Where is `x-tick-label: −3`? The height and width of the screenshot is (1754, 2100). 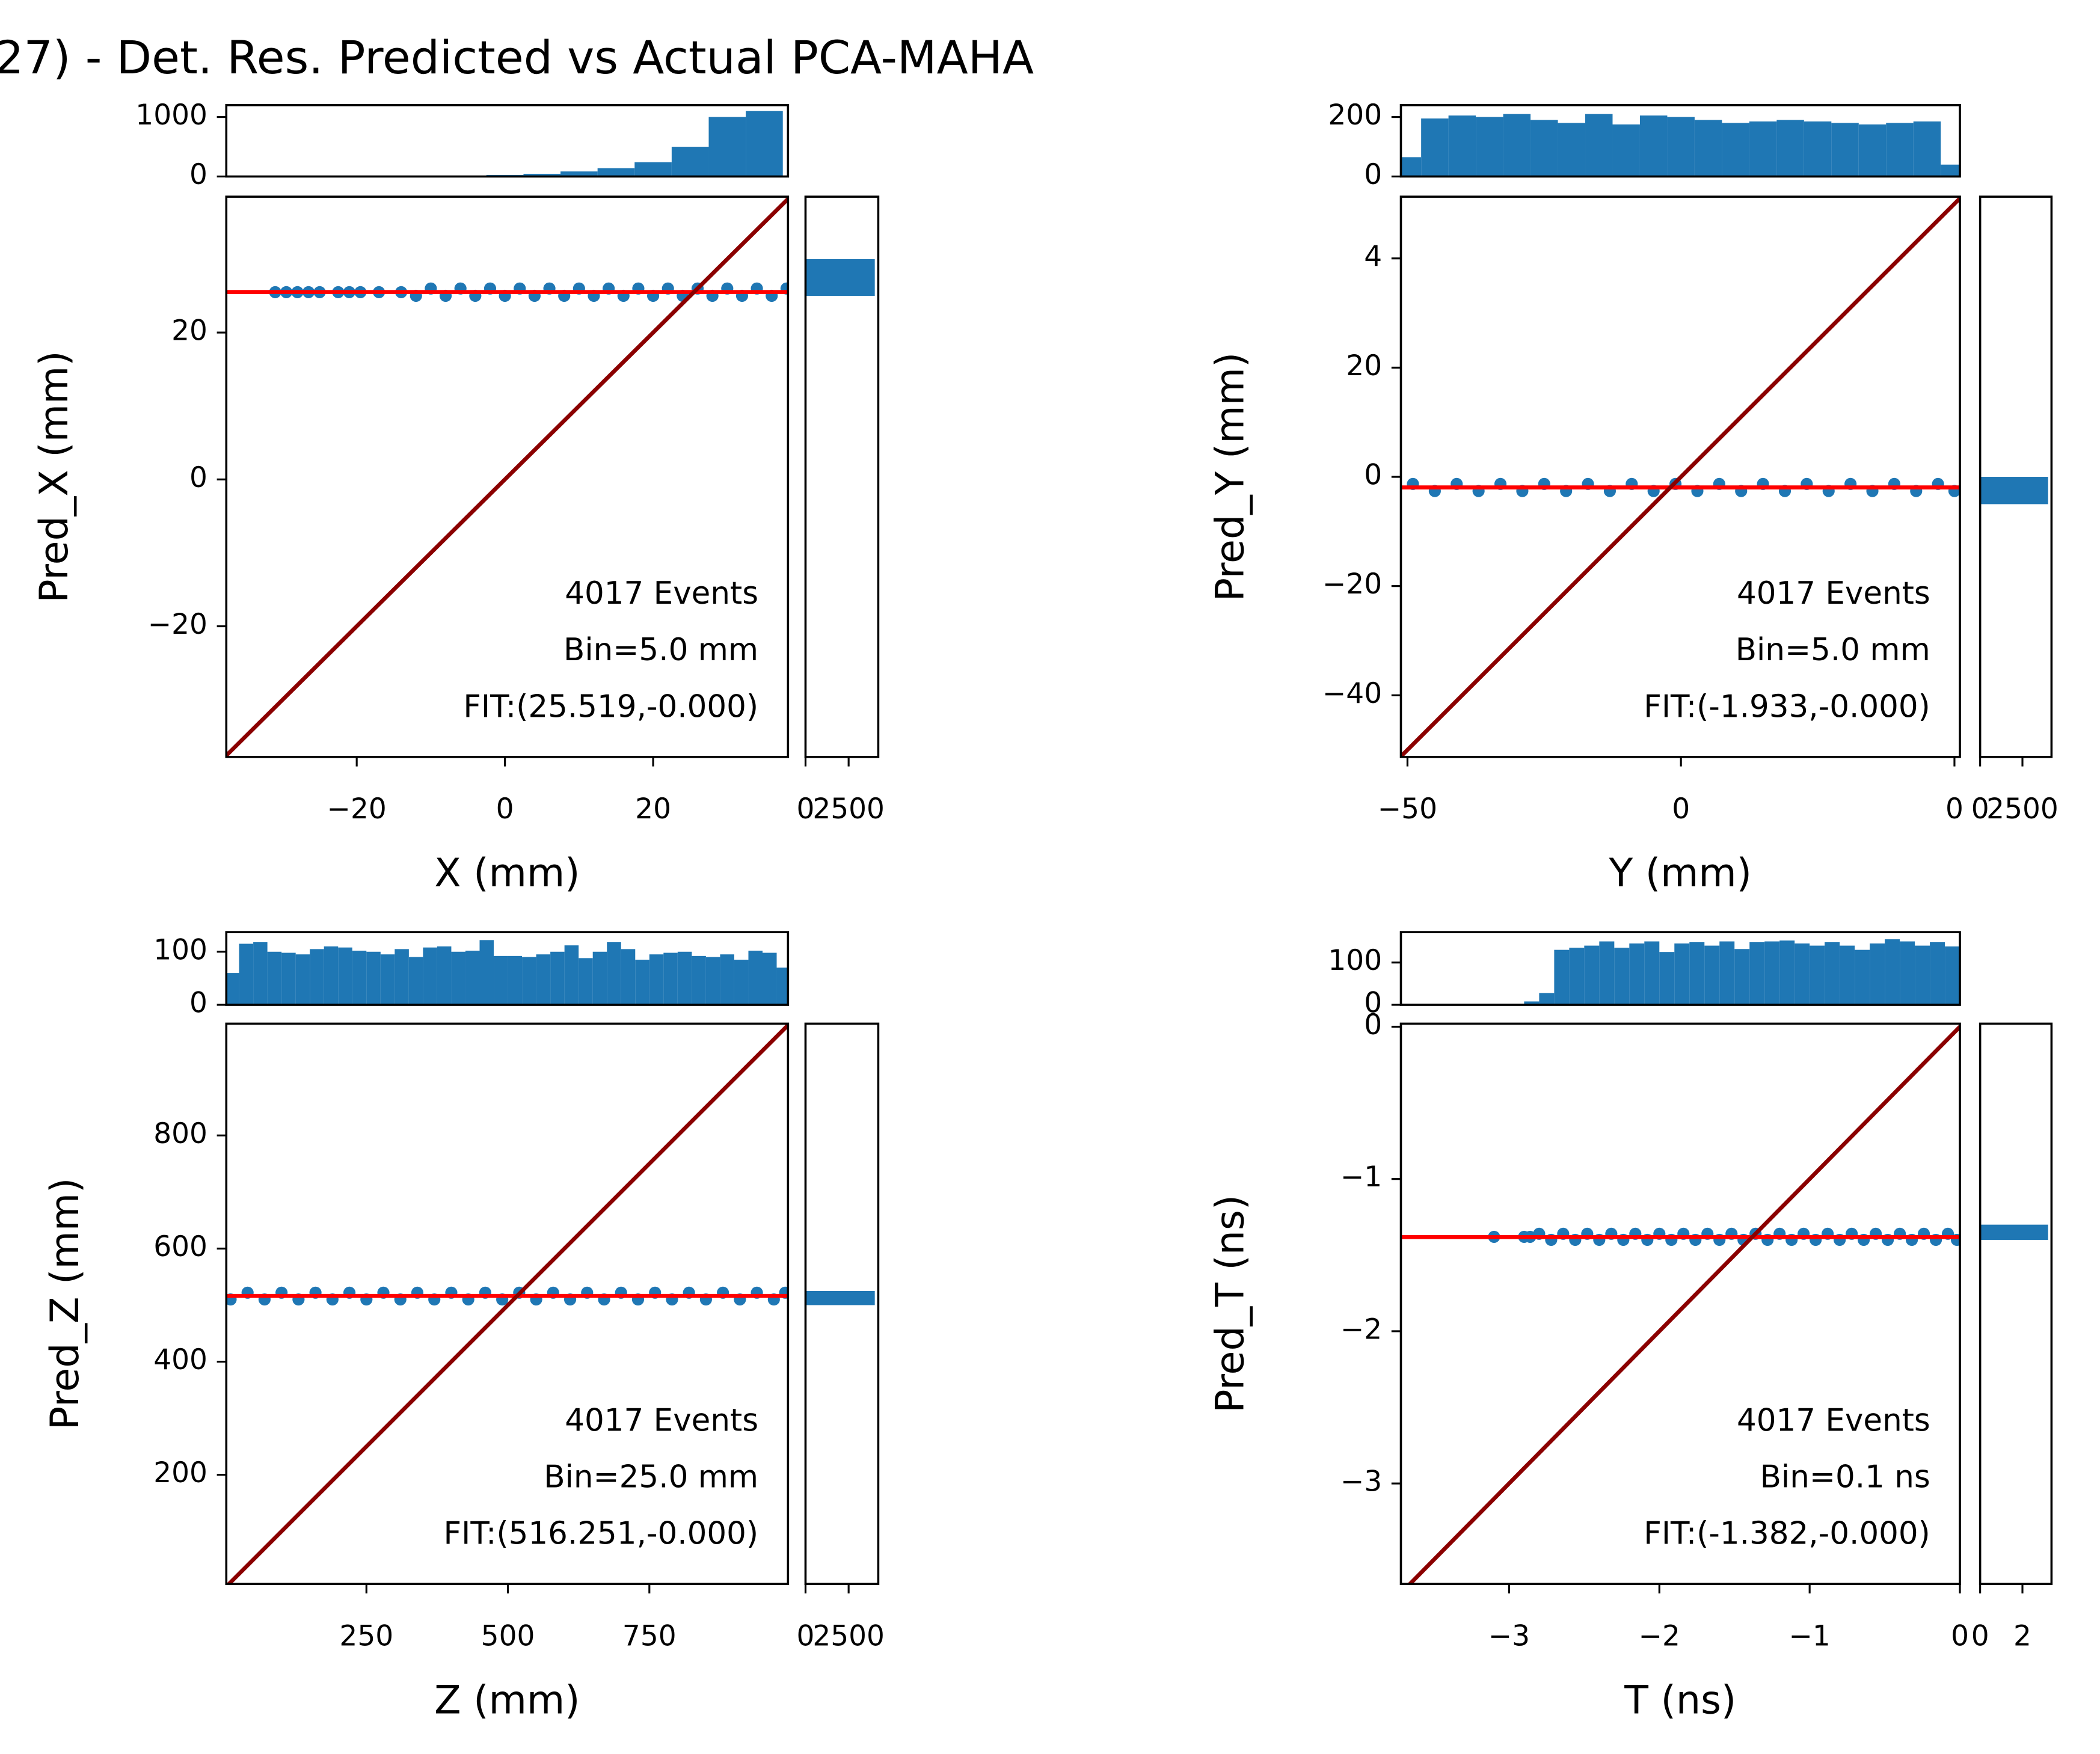 x-tick-label: −3 is located at coordinates (1509, 1635).